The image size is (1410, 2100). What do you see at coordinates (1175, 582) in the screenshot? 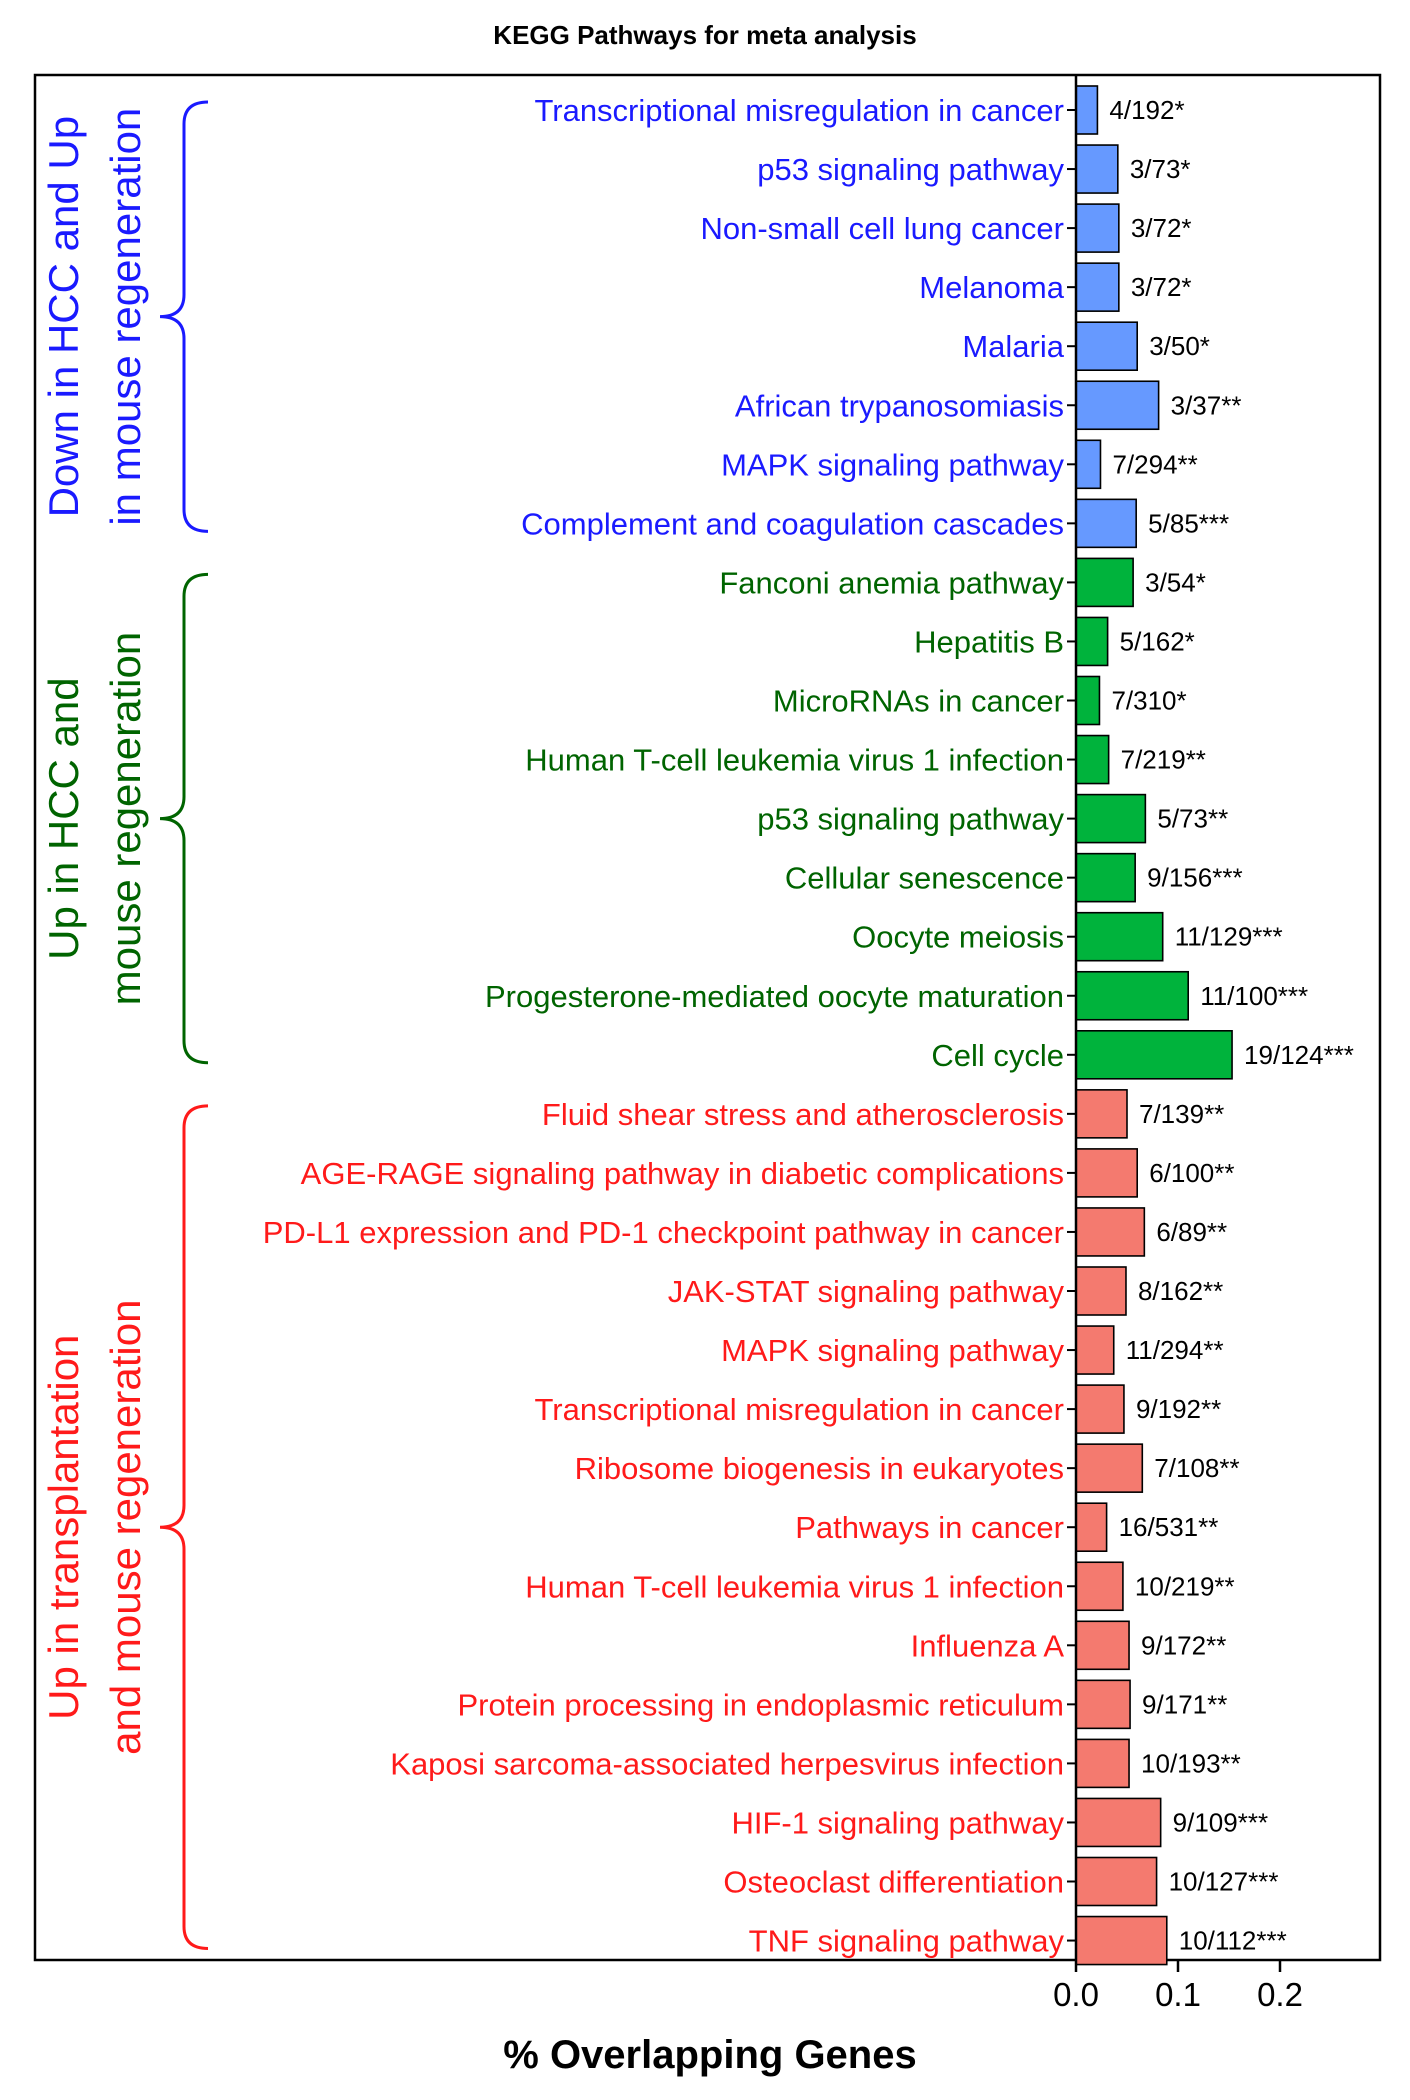
I see `data-label: 3/54*` at bounding box center [1175, 582].